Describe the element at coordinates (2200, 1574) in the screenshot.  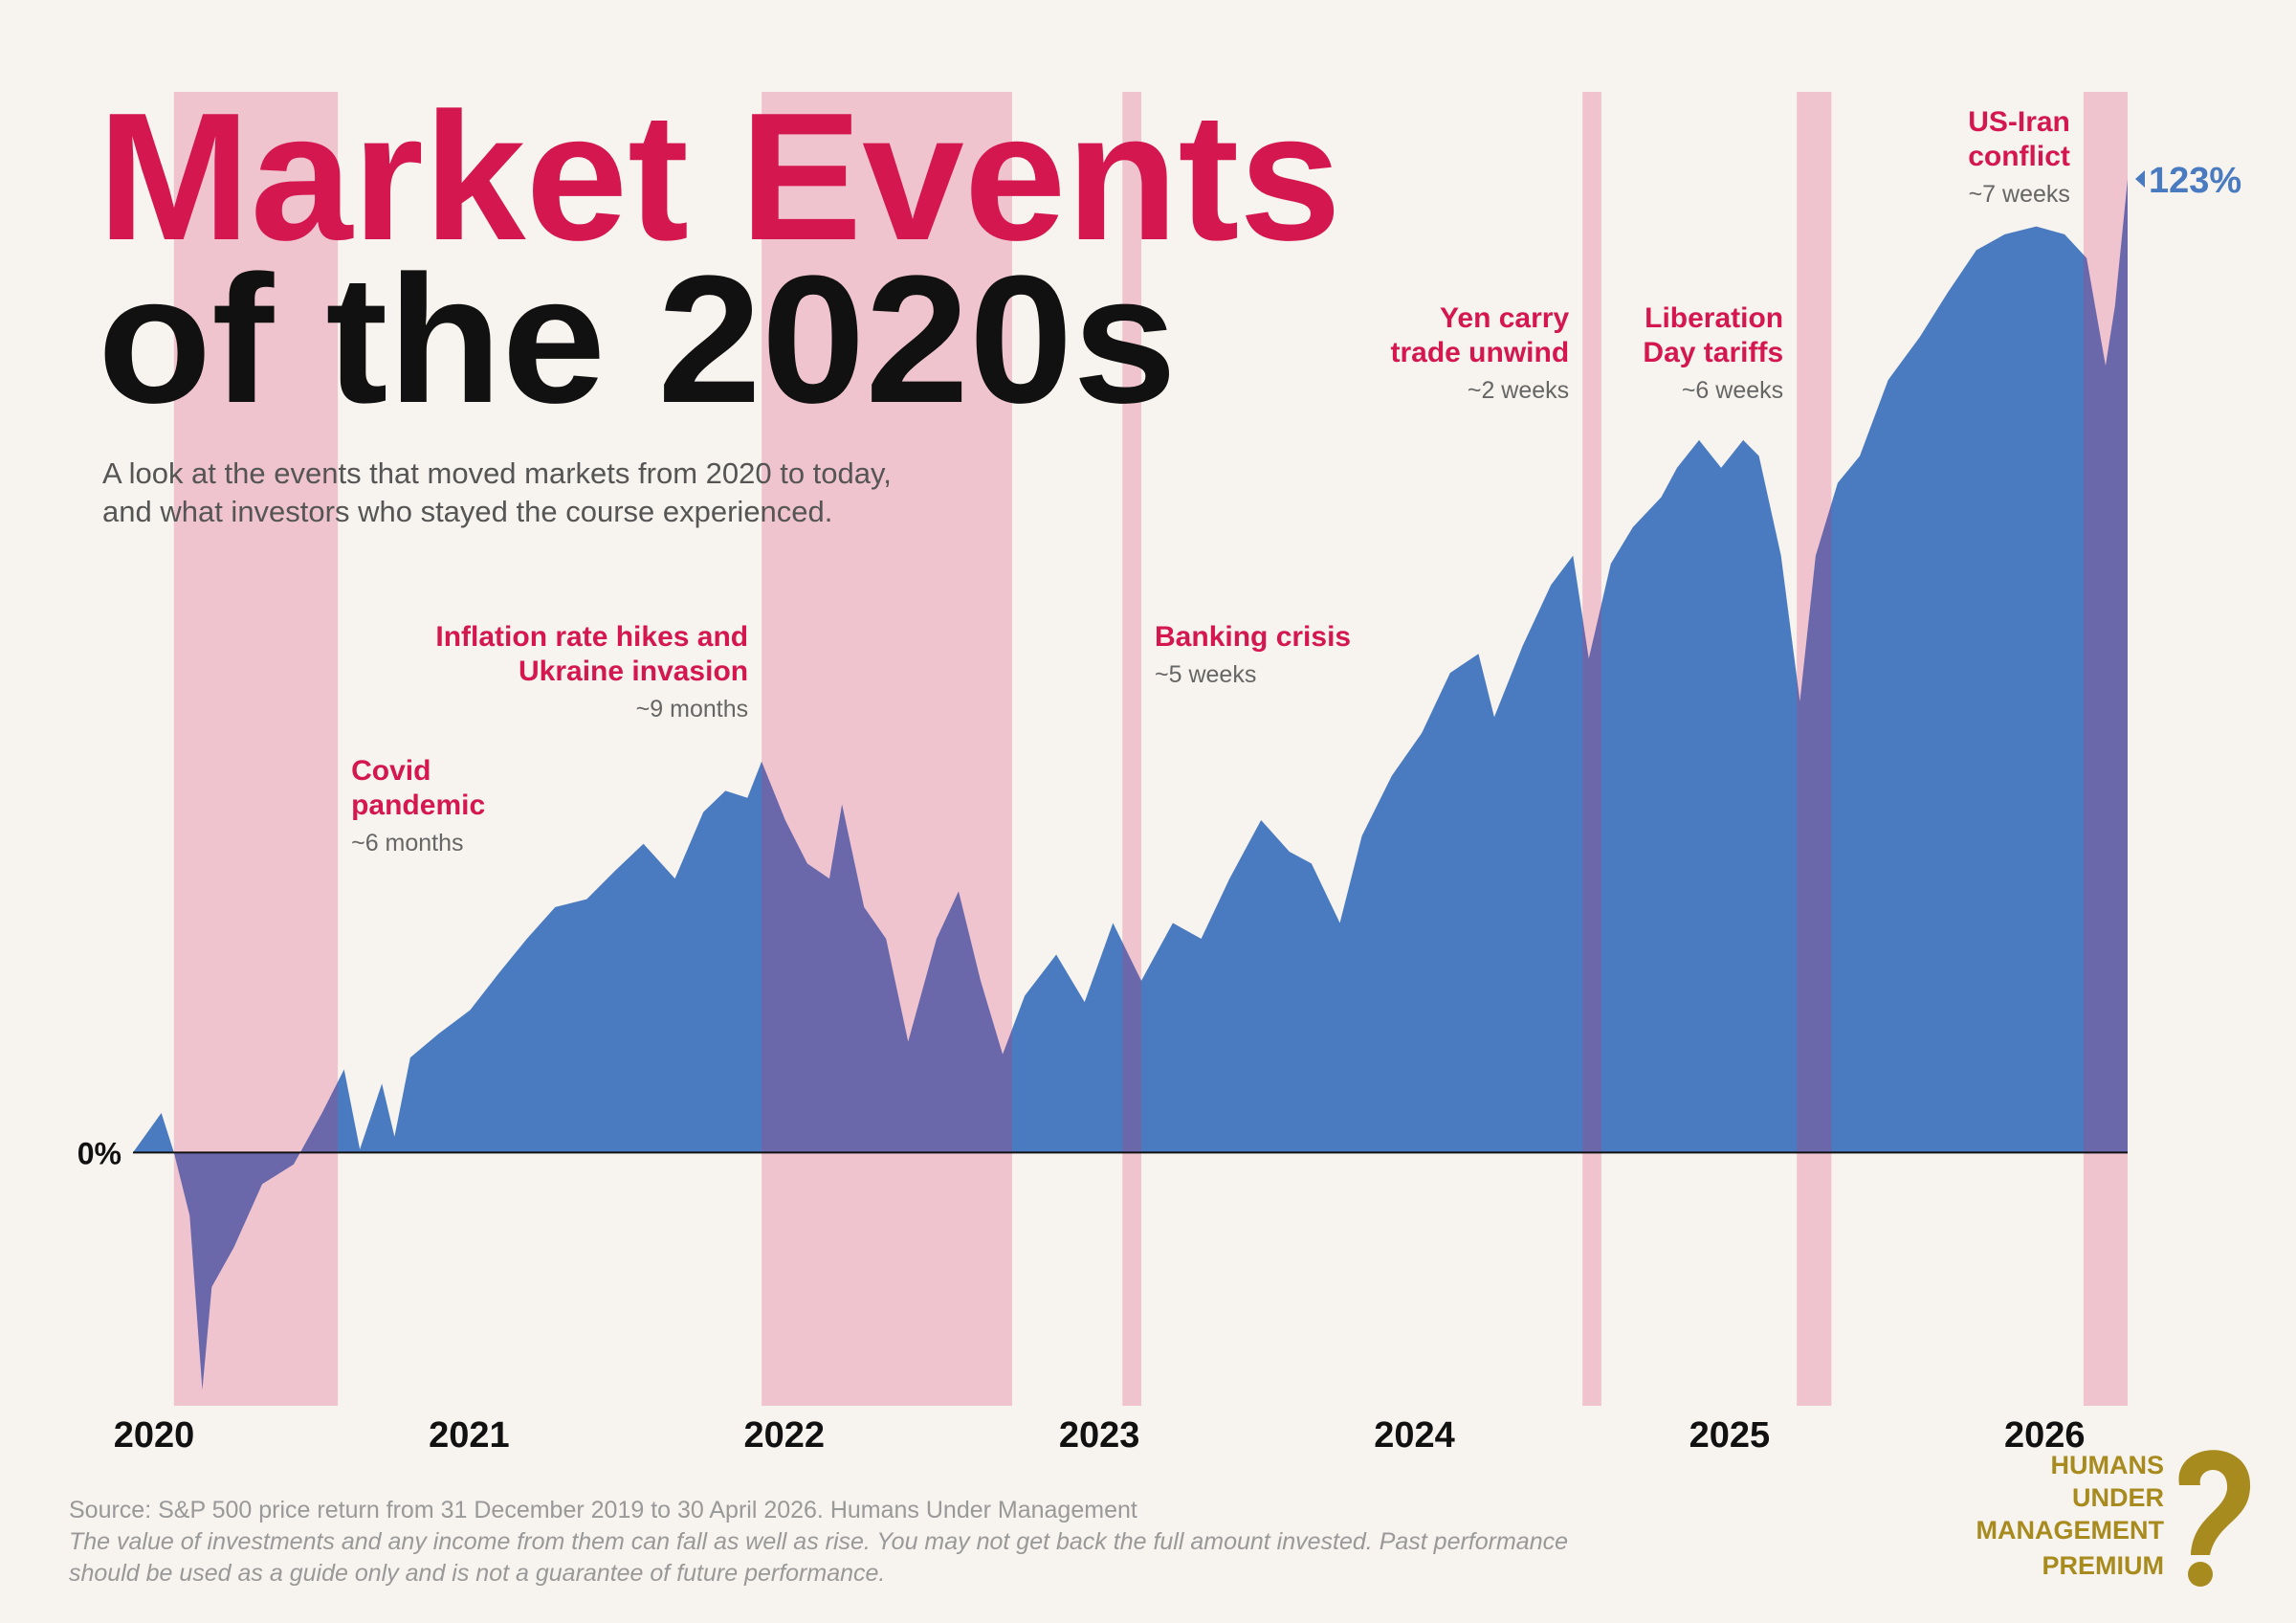
I see `logo-dot` at that location.